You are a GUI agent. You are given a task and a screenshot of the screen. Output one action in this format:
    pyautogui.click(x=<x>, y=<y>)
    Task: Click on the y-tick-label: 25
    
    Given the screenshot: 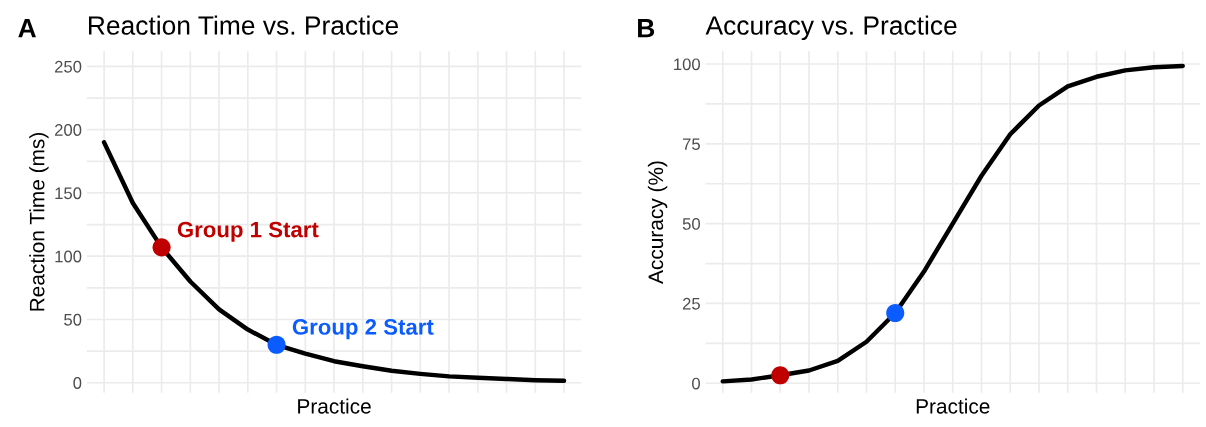 What is the action you would take?
    pyautogui.click(x=691, y=303)
    